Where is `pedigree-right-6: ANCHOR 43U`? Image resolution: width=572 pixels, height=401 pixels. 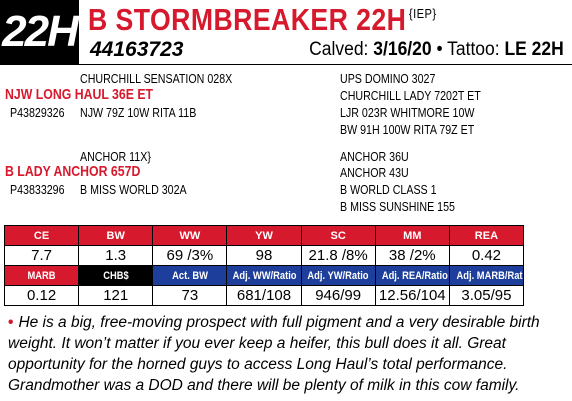
pedigree-right-6: ANCHOR 43U is located at coordinates (374, 172).